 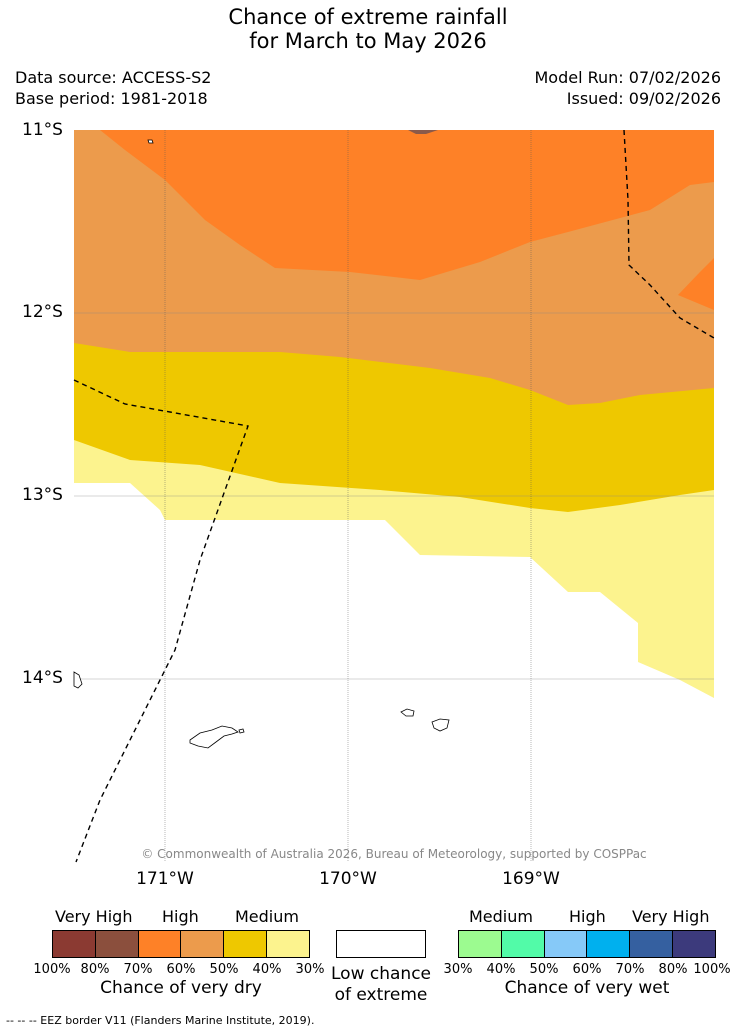 I want to click on wet-tick: 70%, so click(x=630, y=969).